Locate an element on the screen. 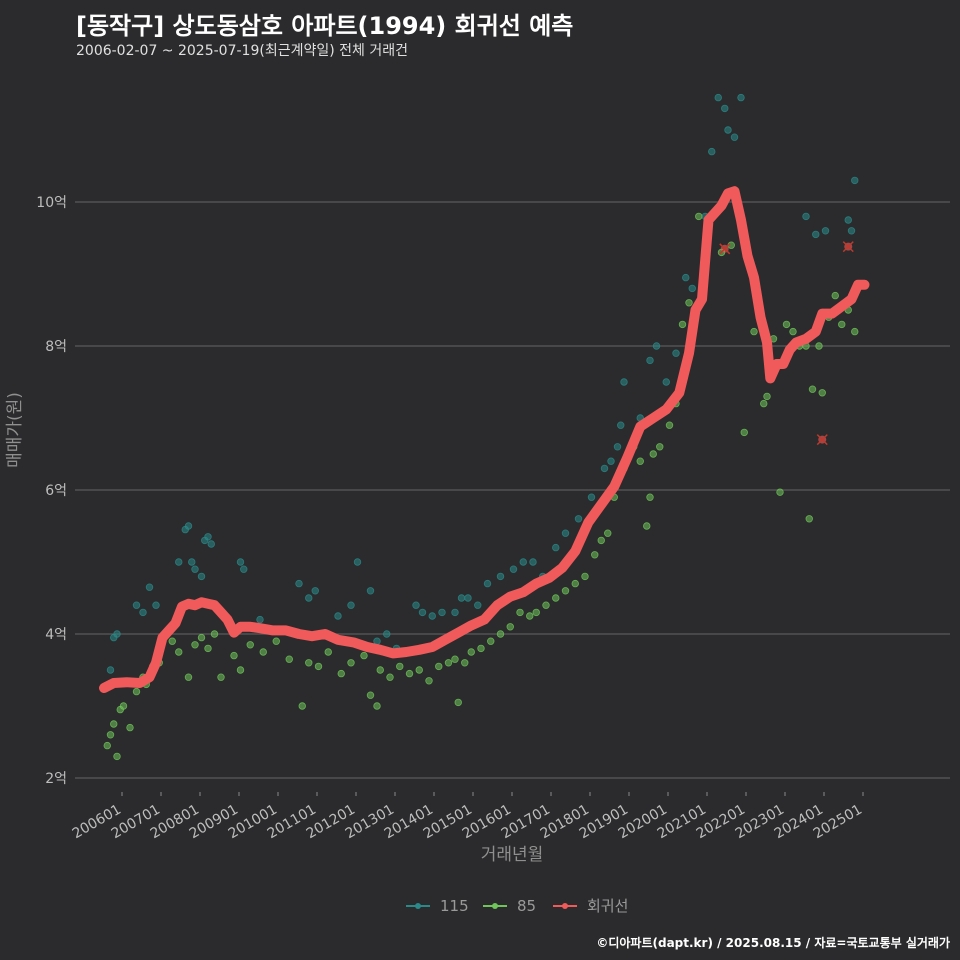 The width and height of the screenshot is (960, 960). y-tick-label: 10억 is located at coordinates (51, 203).